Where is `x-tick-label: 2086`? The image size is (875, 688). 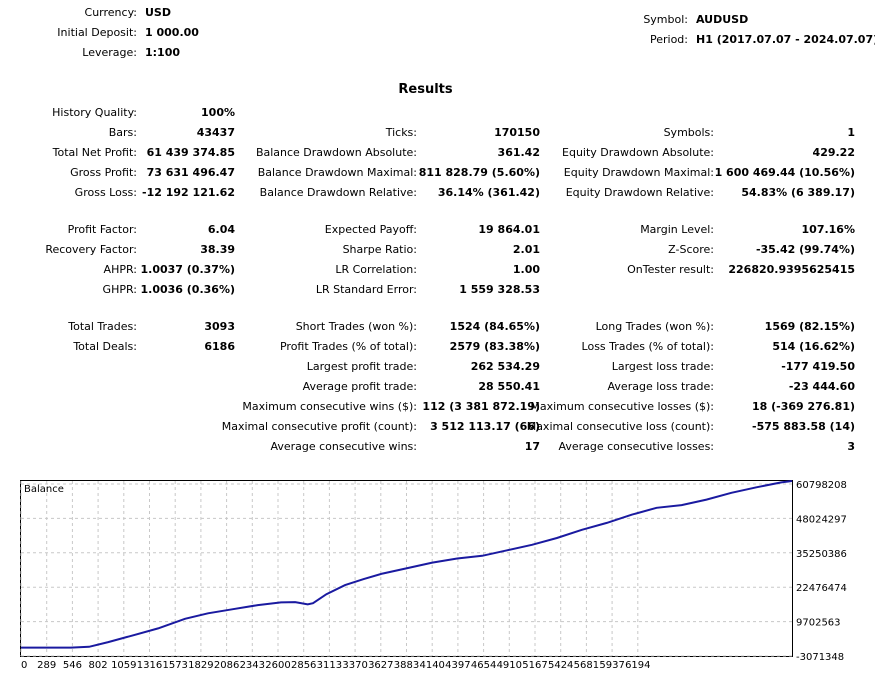 x-tick-label: 2086 is located at coordinates (226, 665).